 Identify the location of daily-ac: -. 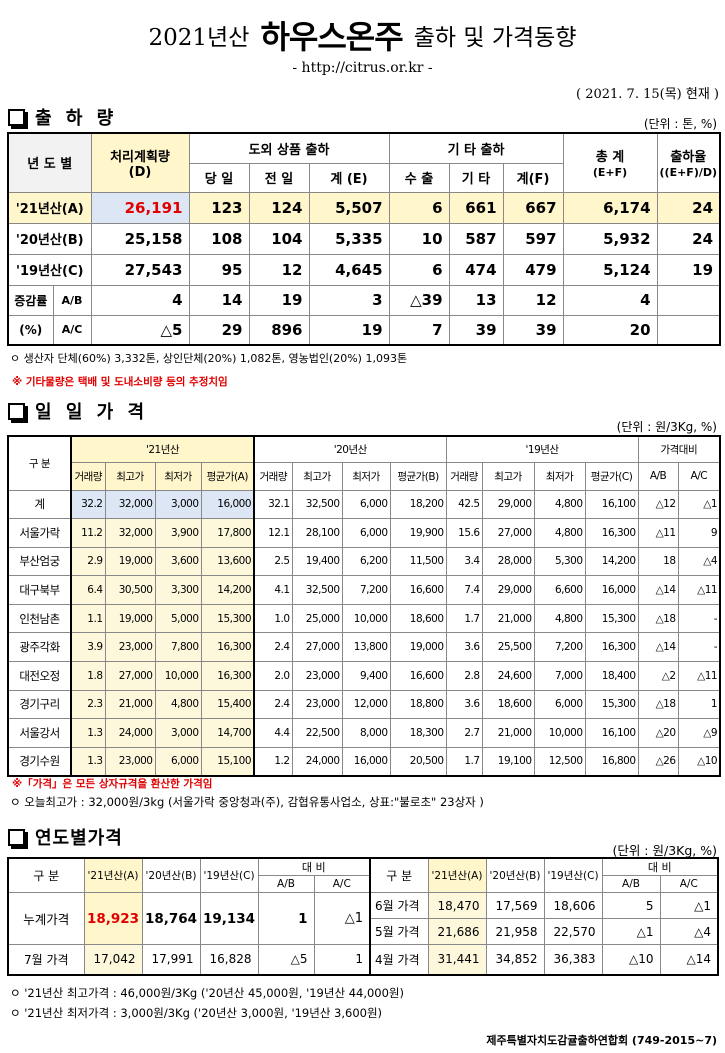
(699, 647).